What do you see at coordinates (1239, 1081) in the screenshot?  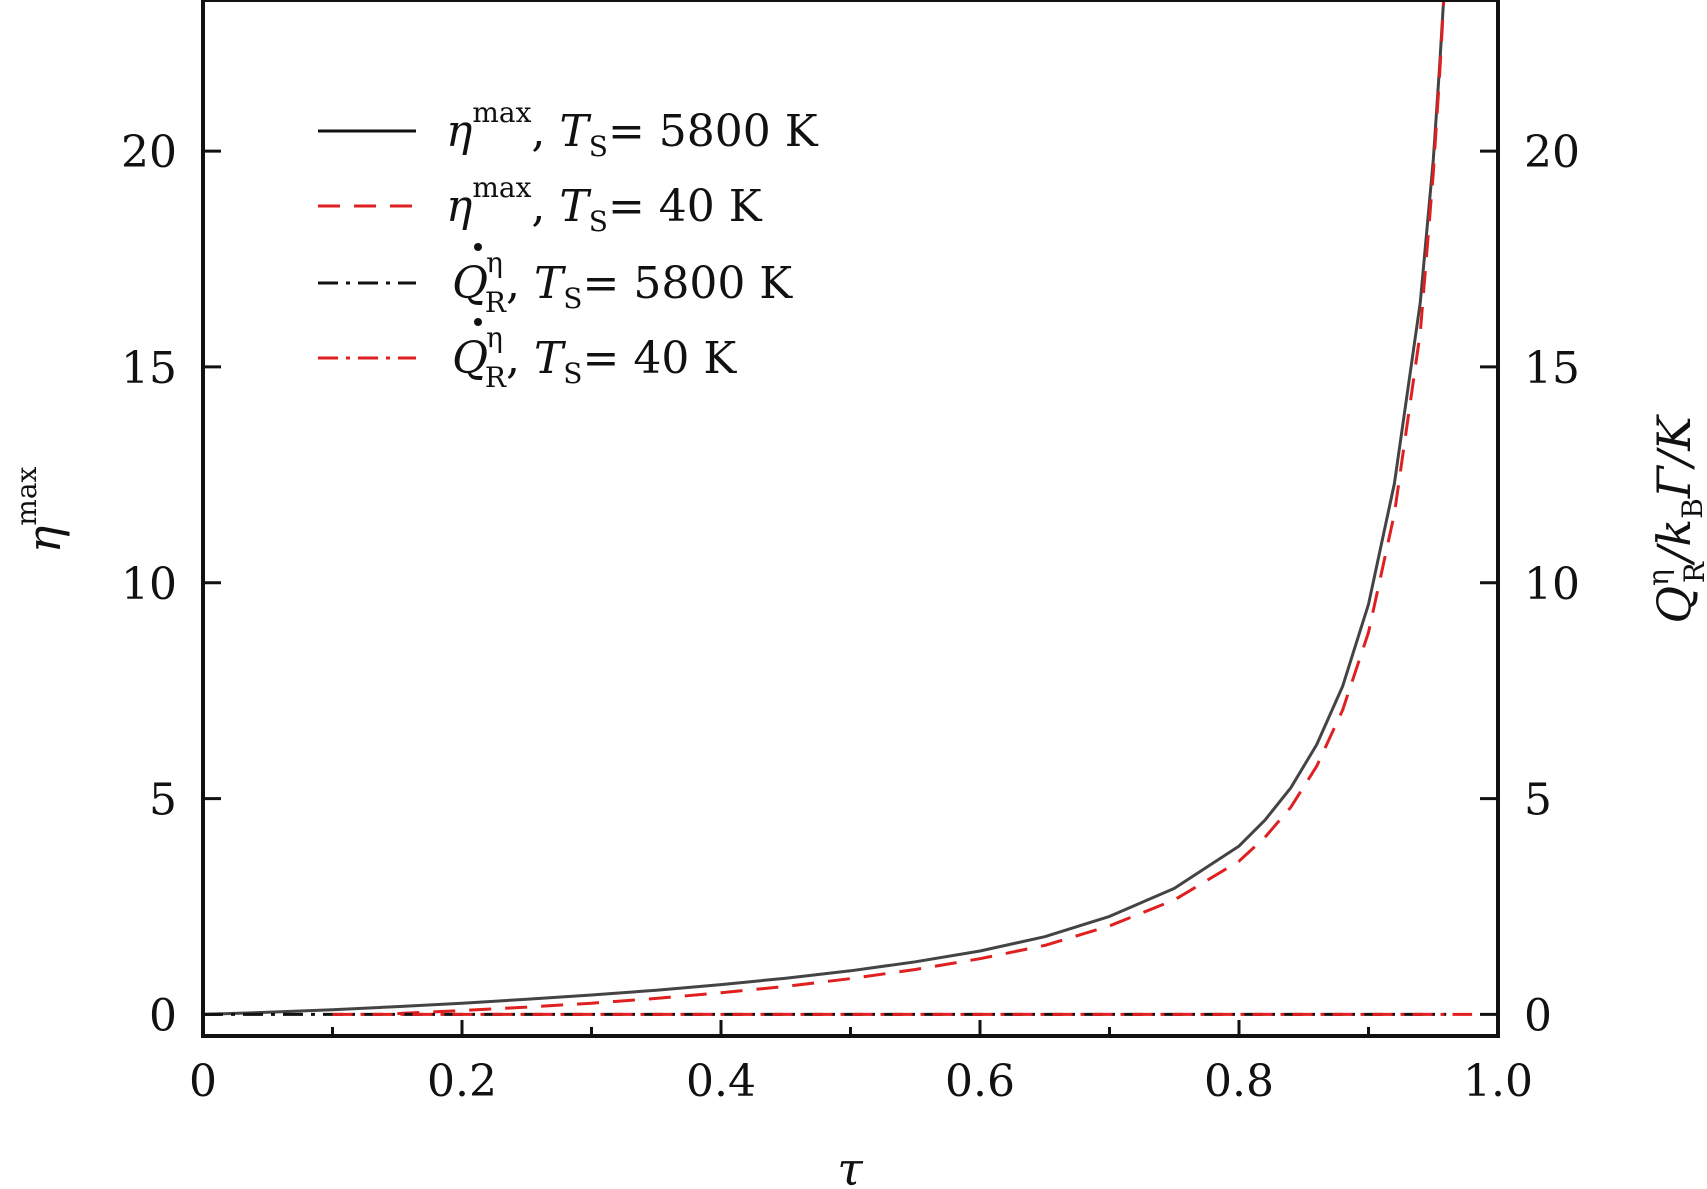 I see `x-tick-label: 0.8` at bounding box center [1239, 1081].